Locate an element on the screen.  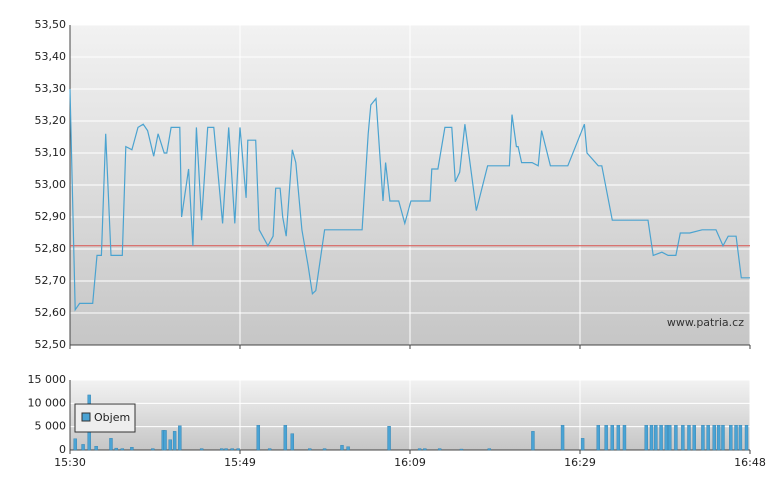
y-tick-label: 53,20 is located at coordinates (51, 120).